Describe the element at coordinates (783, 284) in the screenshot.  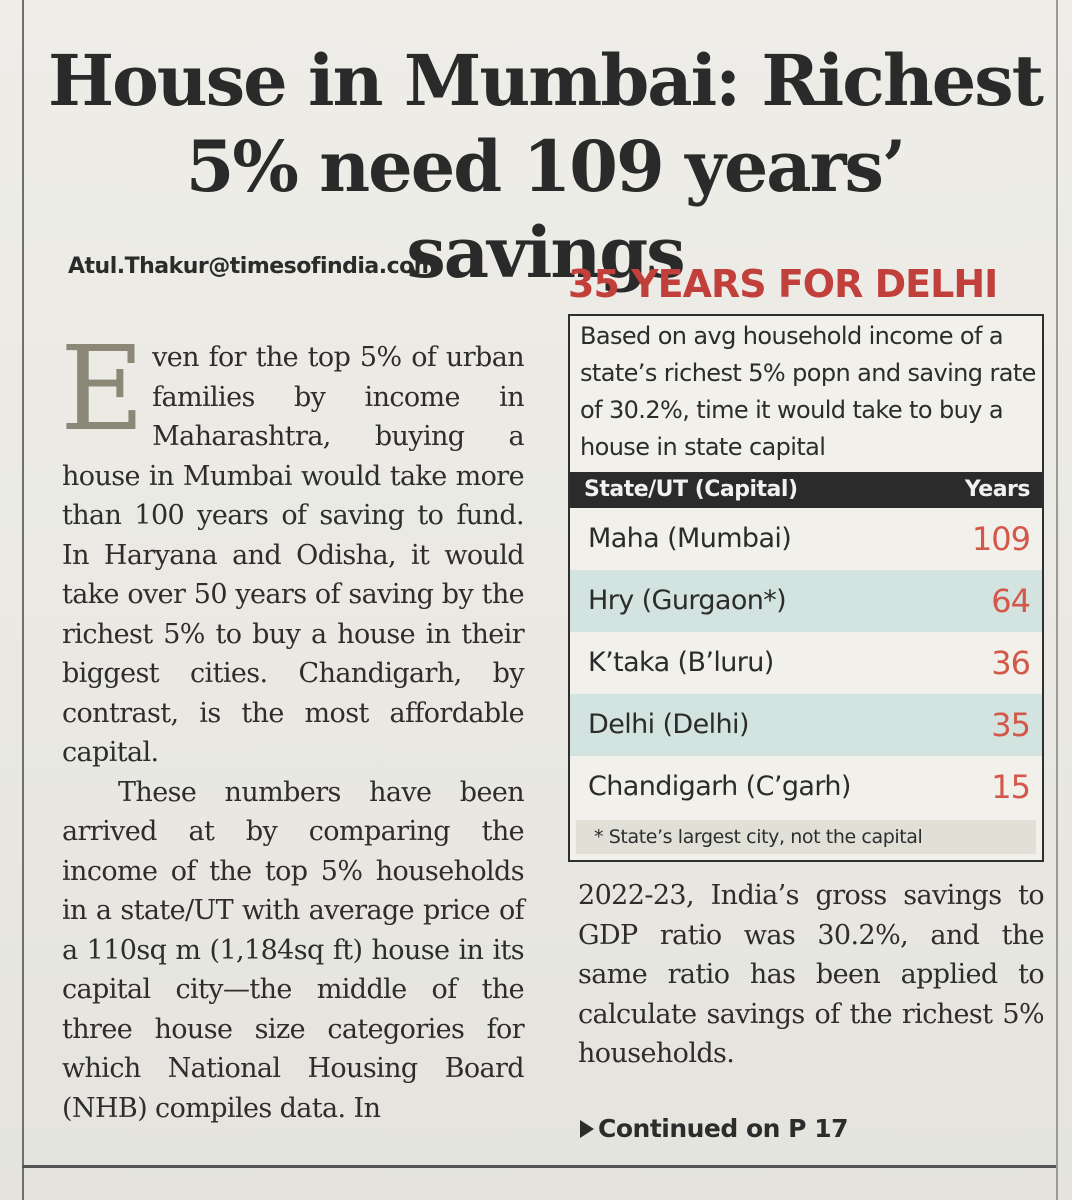
I see `infobox-title: 35 YEARS FOR DELHI` at that location.